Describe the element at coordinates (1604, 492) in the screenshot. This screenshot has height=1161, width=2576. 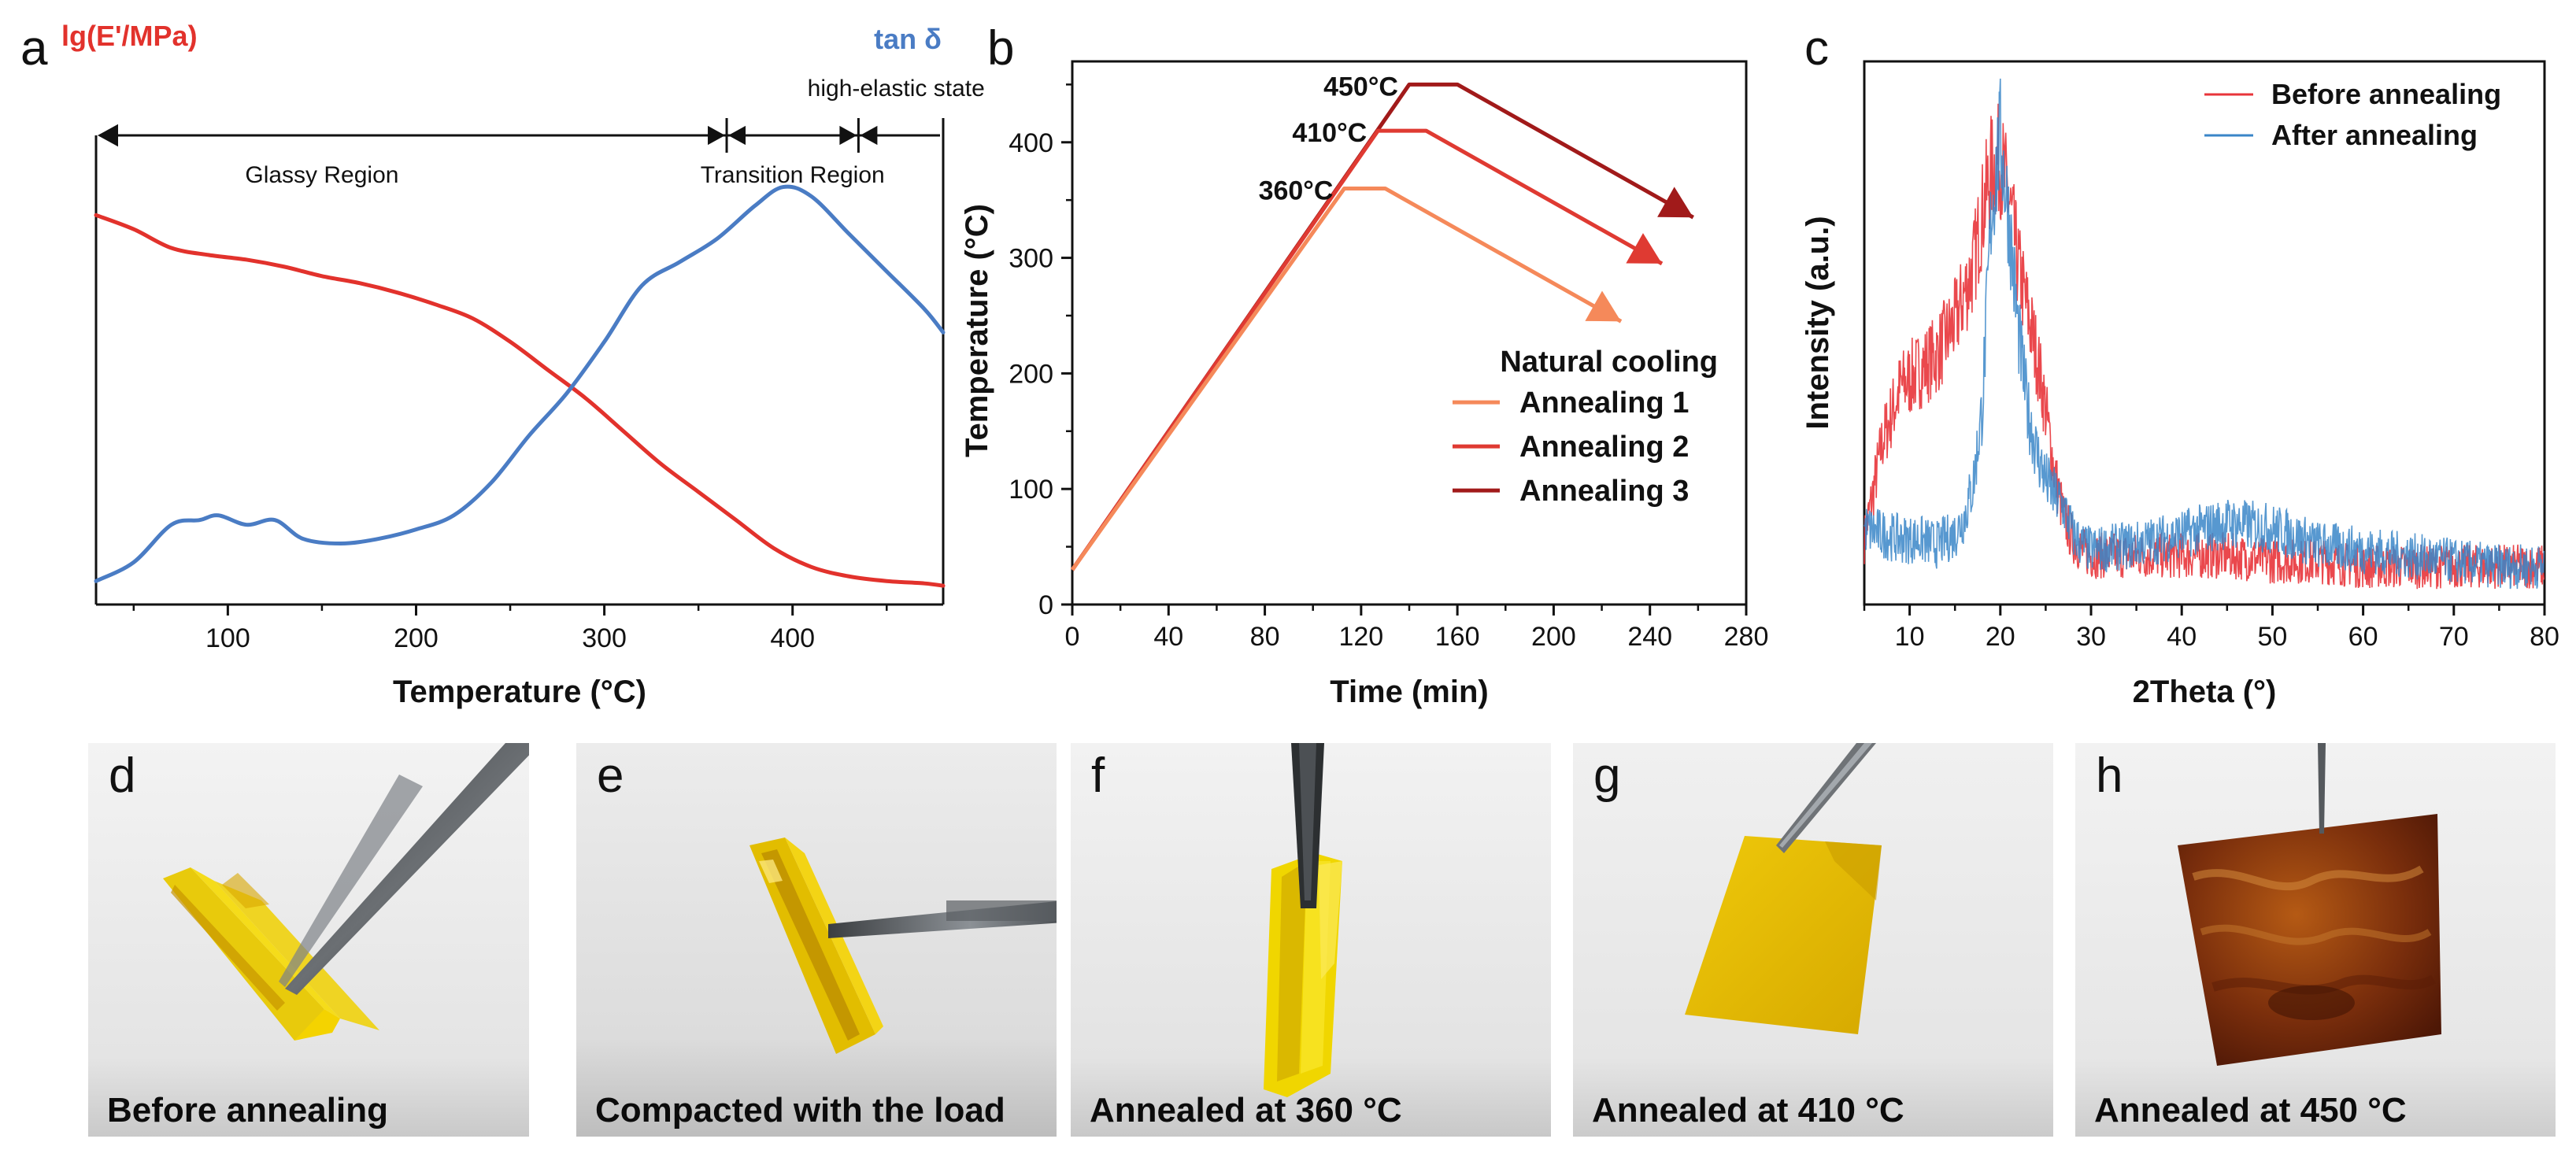
I see `legend-label-b: Annealing 3` at that location.